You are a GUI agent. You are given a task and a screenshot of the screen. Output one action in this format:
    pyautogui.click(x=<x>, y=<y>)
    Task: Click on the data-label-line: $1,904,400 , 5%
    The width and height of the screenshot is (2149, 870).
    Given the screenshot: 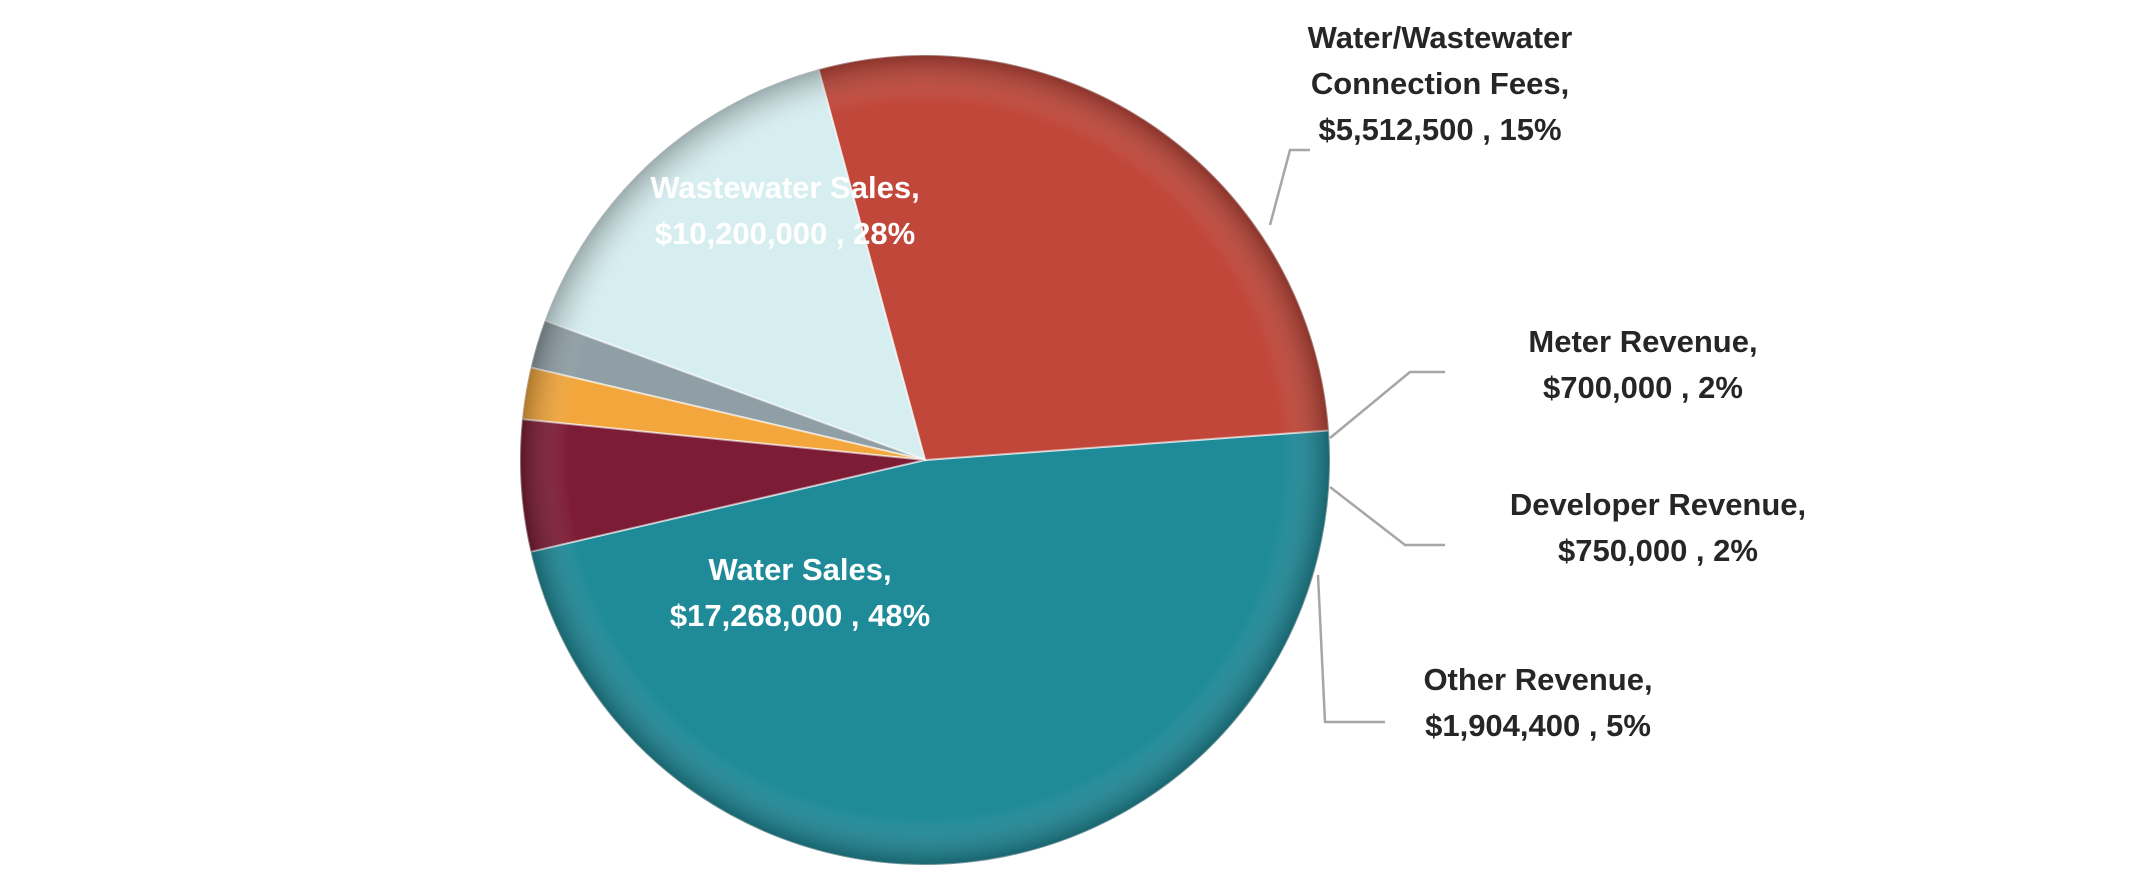 What is the action you would take?
    pyautogui.click(x=1538, y=725)
    